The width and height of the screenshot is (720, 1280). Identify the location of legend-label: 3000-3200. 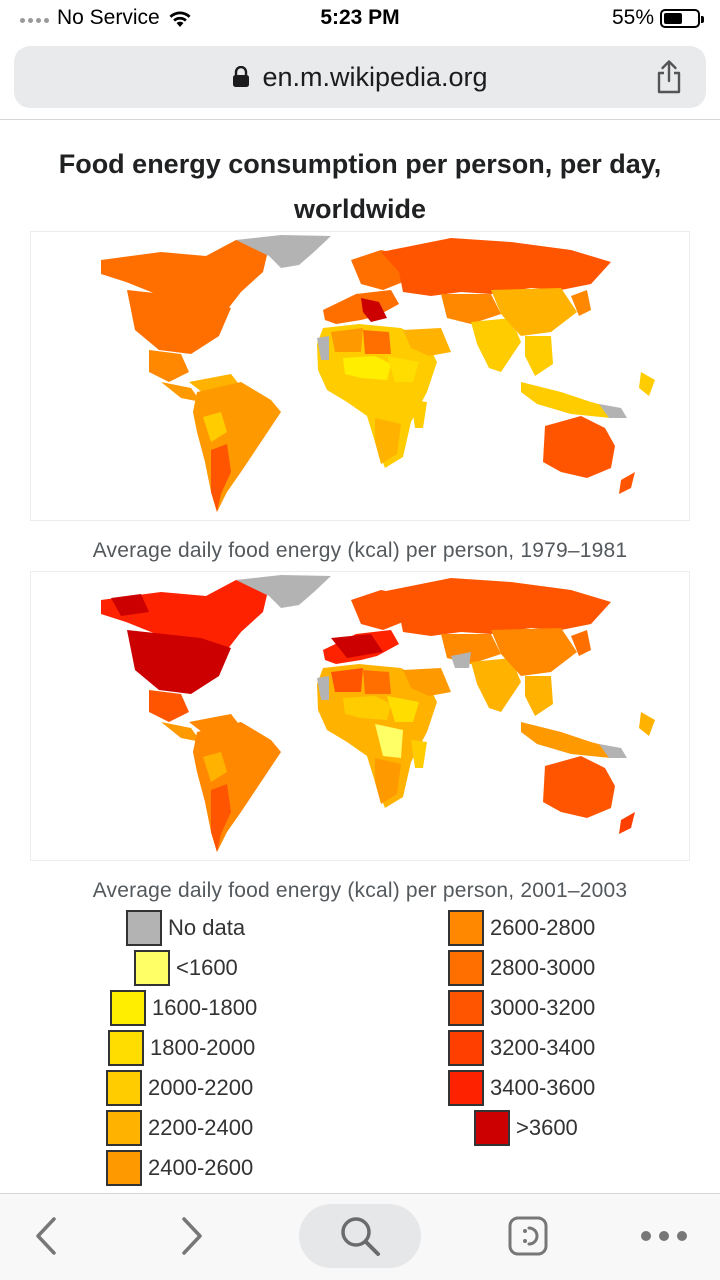
(543, 1007).